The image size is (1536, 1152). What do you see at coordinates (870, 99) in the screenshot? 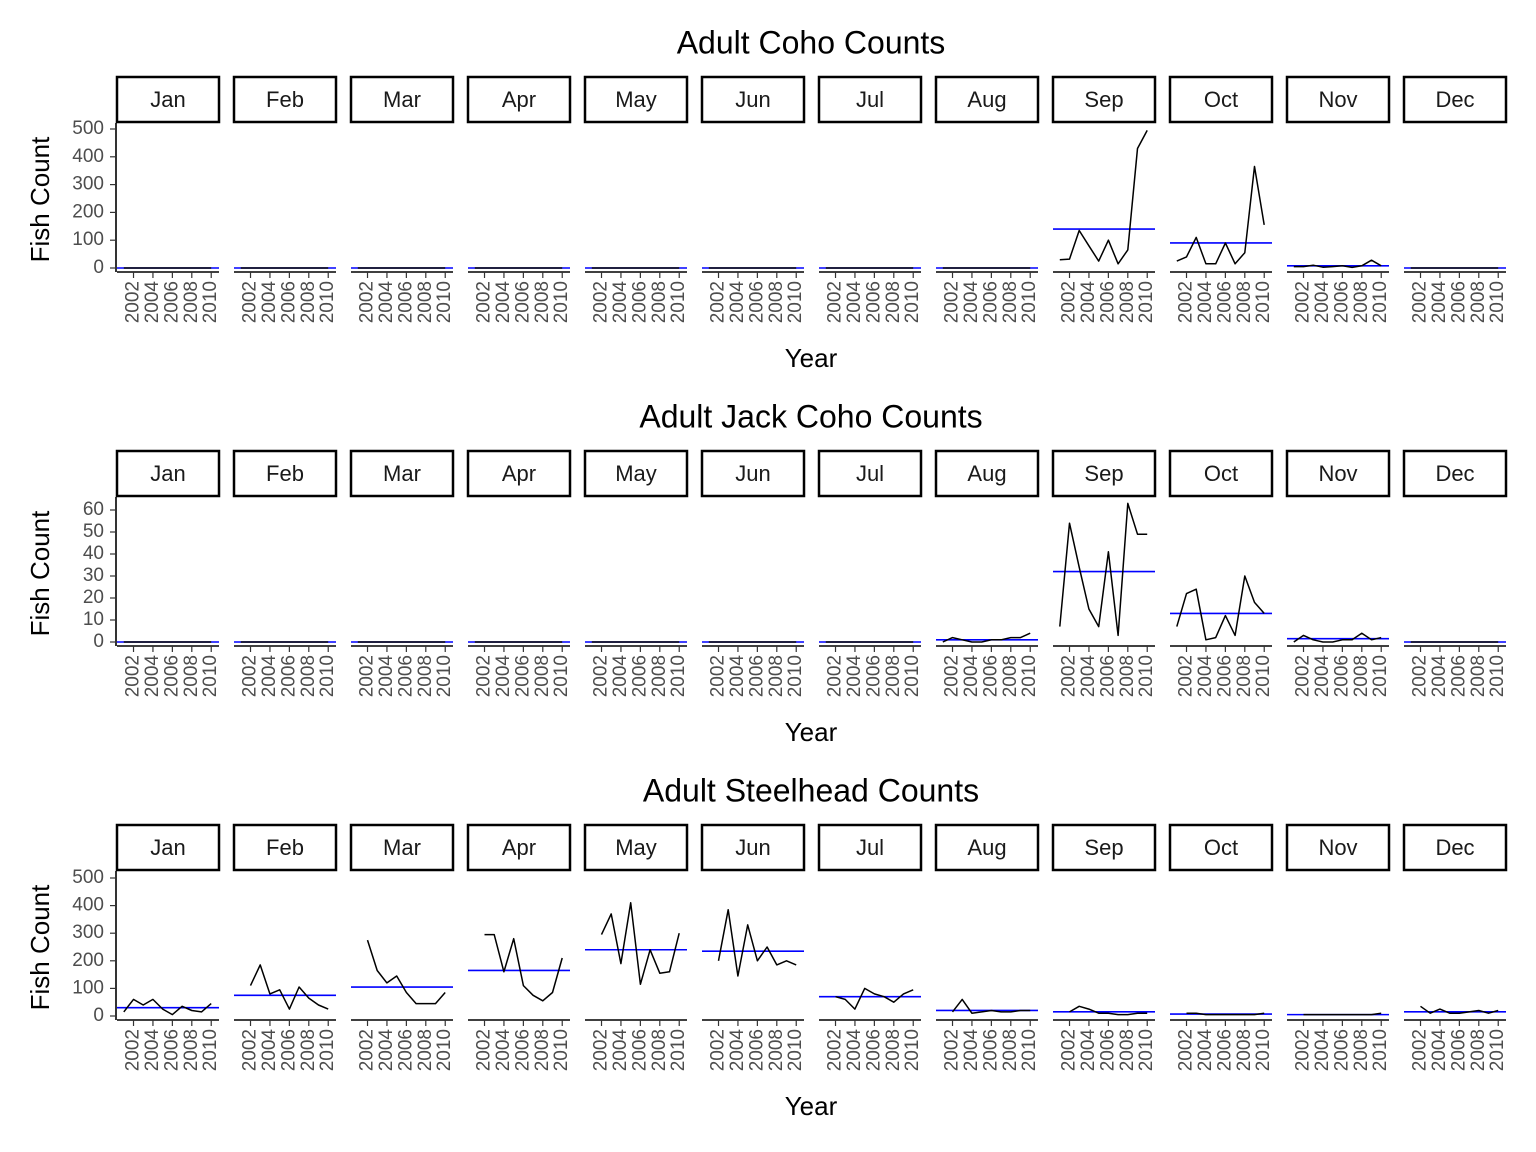
I see `facet-strip-label: Jul` at bounding box center [870, 99].